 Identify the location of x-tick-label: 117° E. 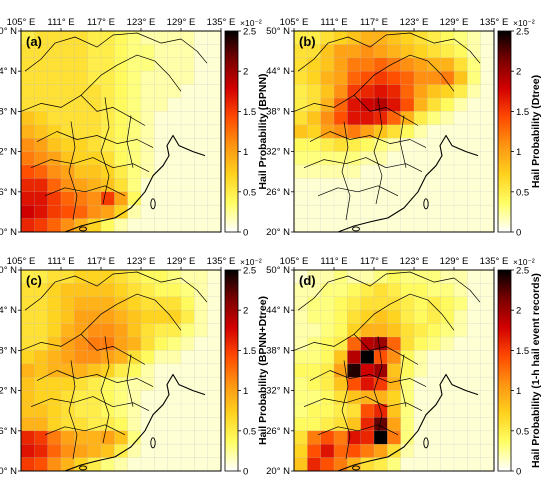
(374, 261).